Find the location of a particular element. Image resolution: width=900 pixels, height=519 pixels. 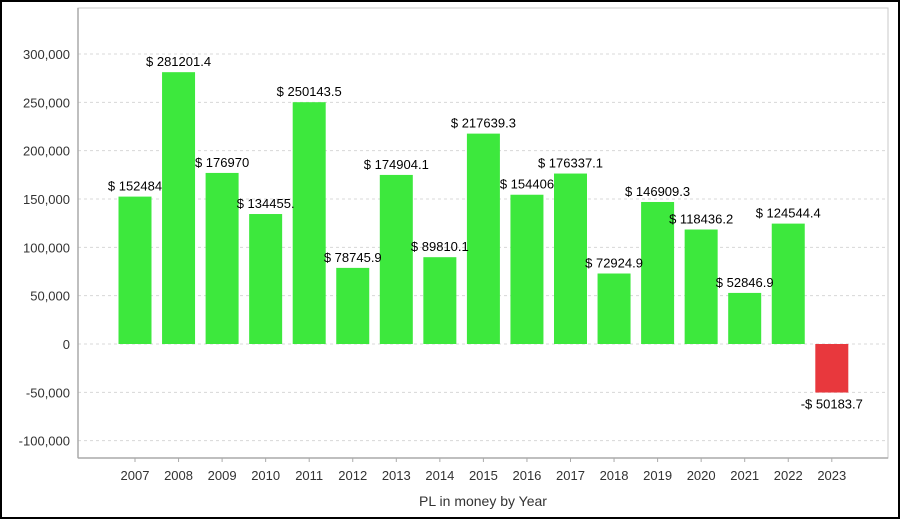

bar-2007 is located at coordinates (135, 270).